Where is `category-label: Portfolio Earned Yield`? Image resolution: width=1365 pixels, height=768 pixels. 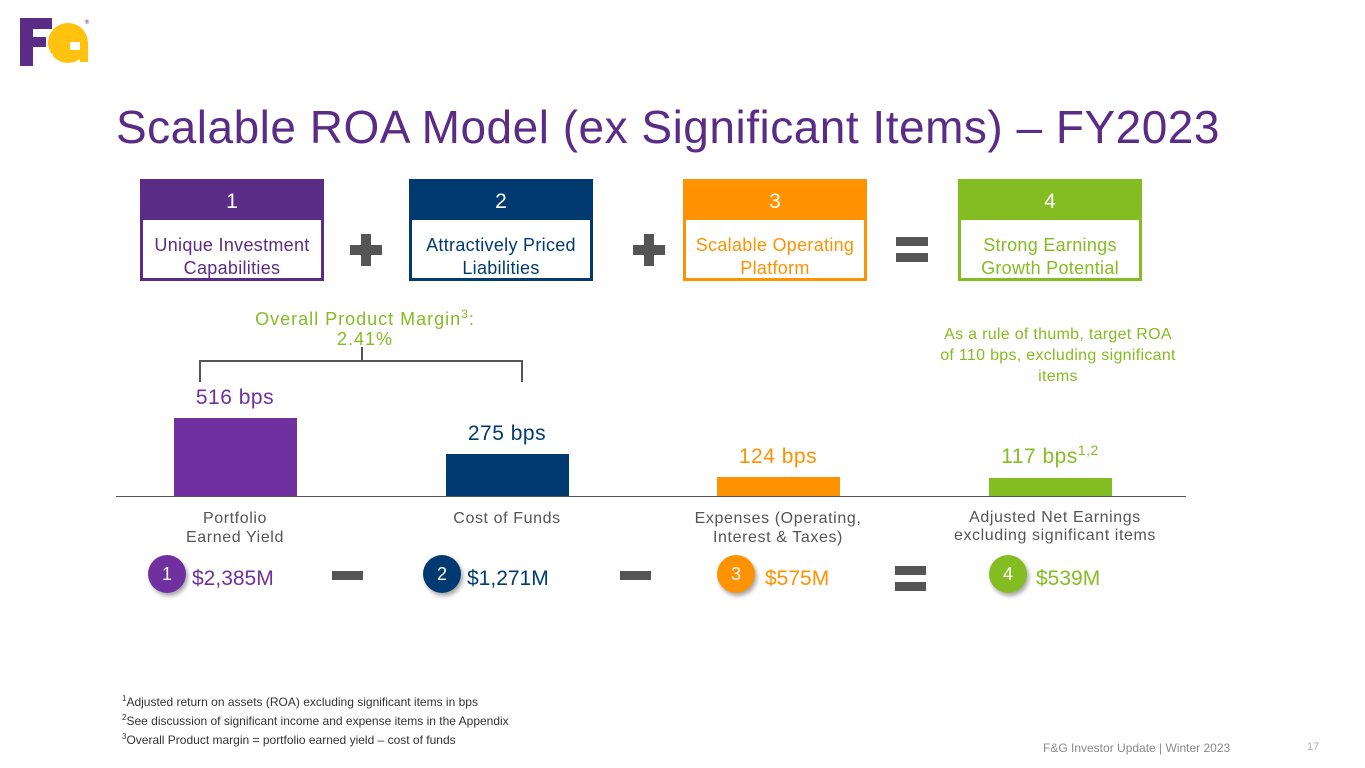 category-label: Portfolio Earned Yield is located at coordinates (235, 528).